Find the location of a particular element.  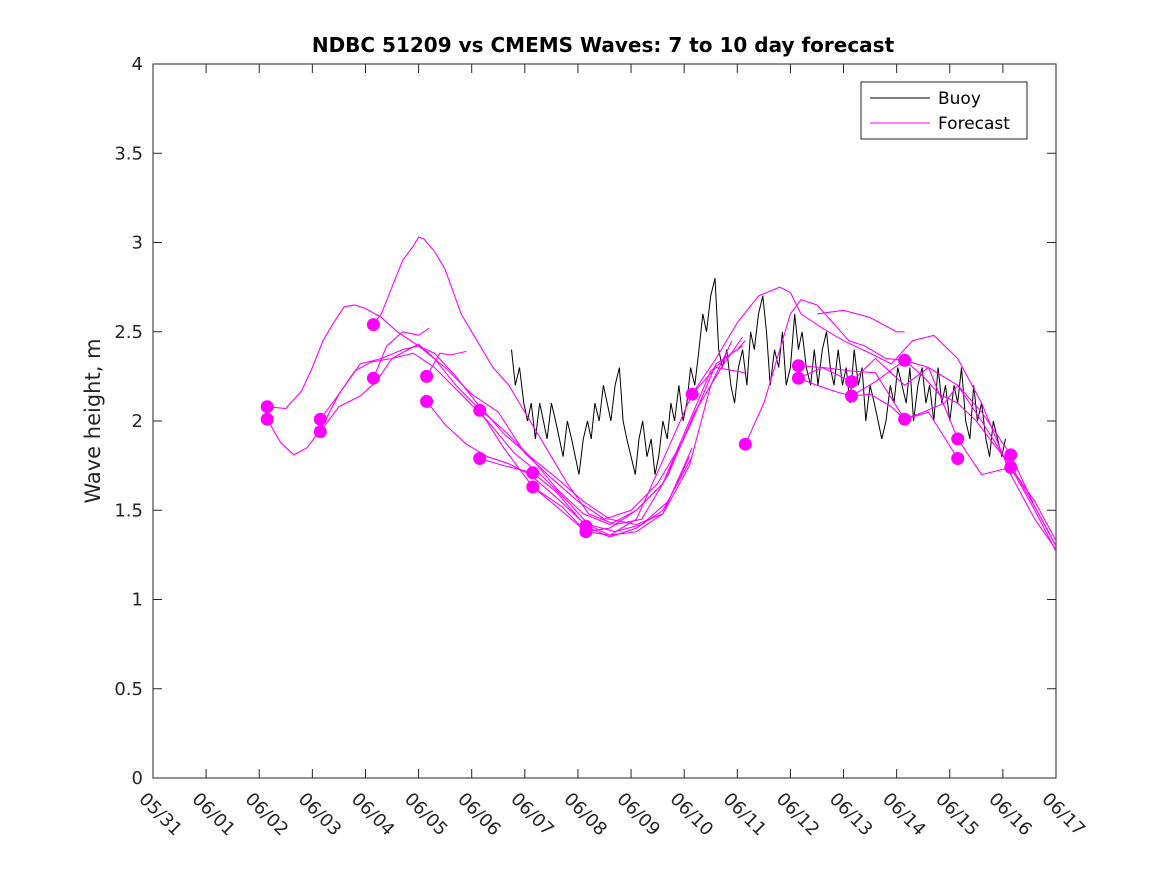

legend: Buoy Forecast is located at coordinates (944, 110).